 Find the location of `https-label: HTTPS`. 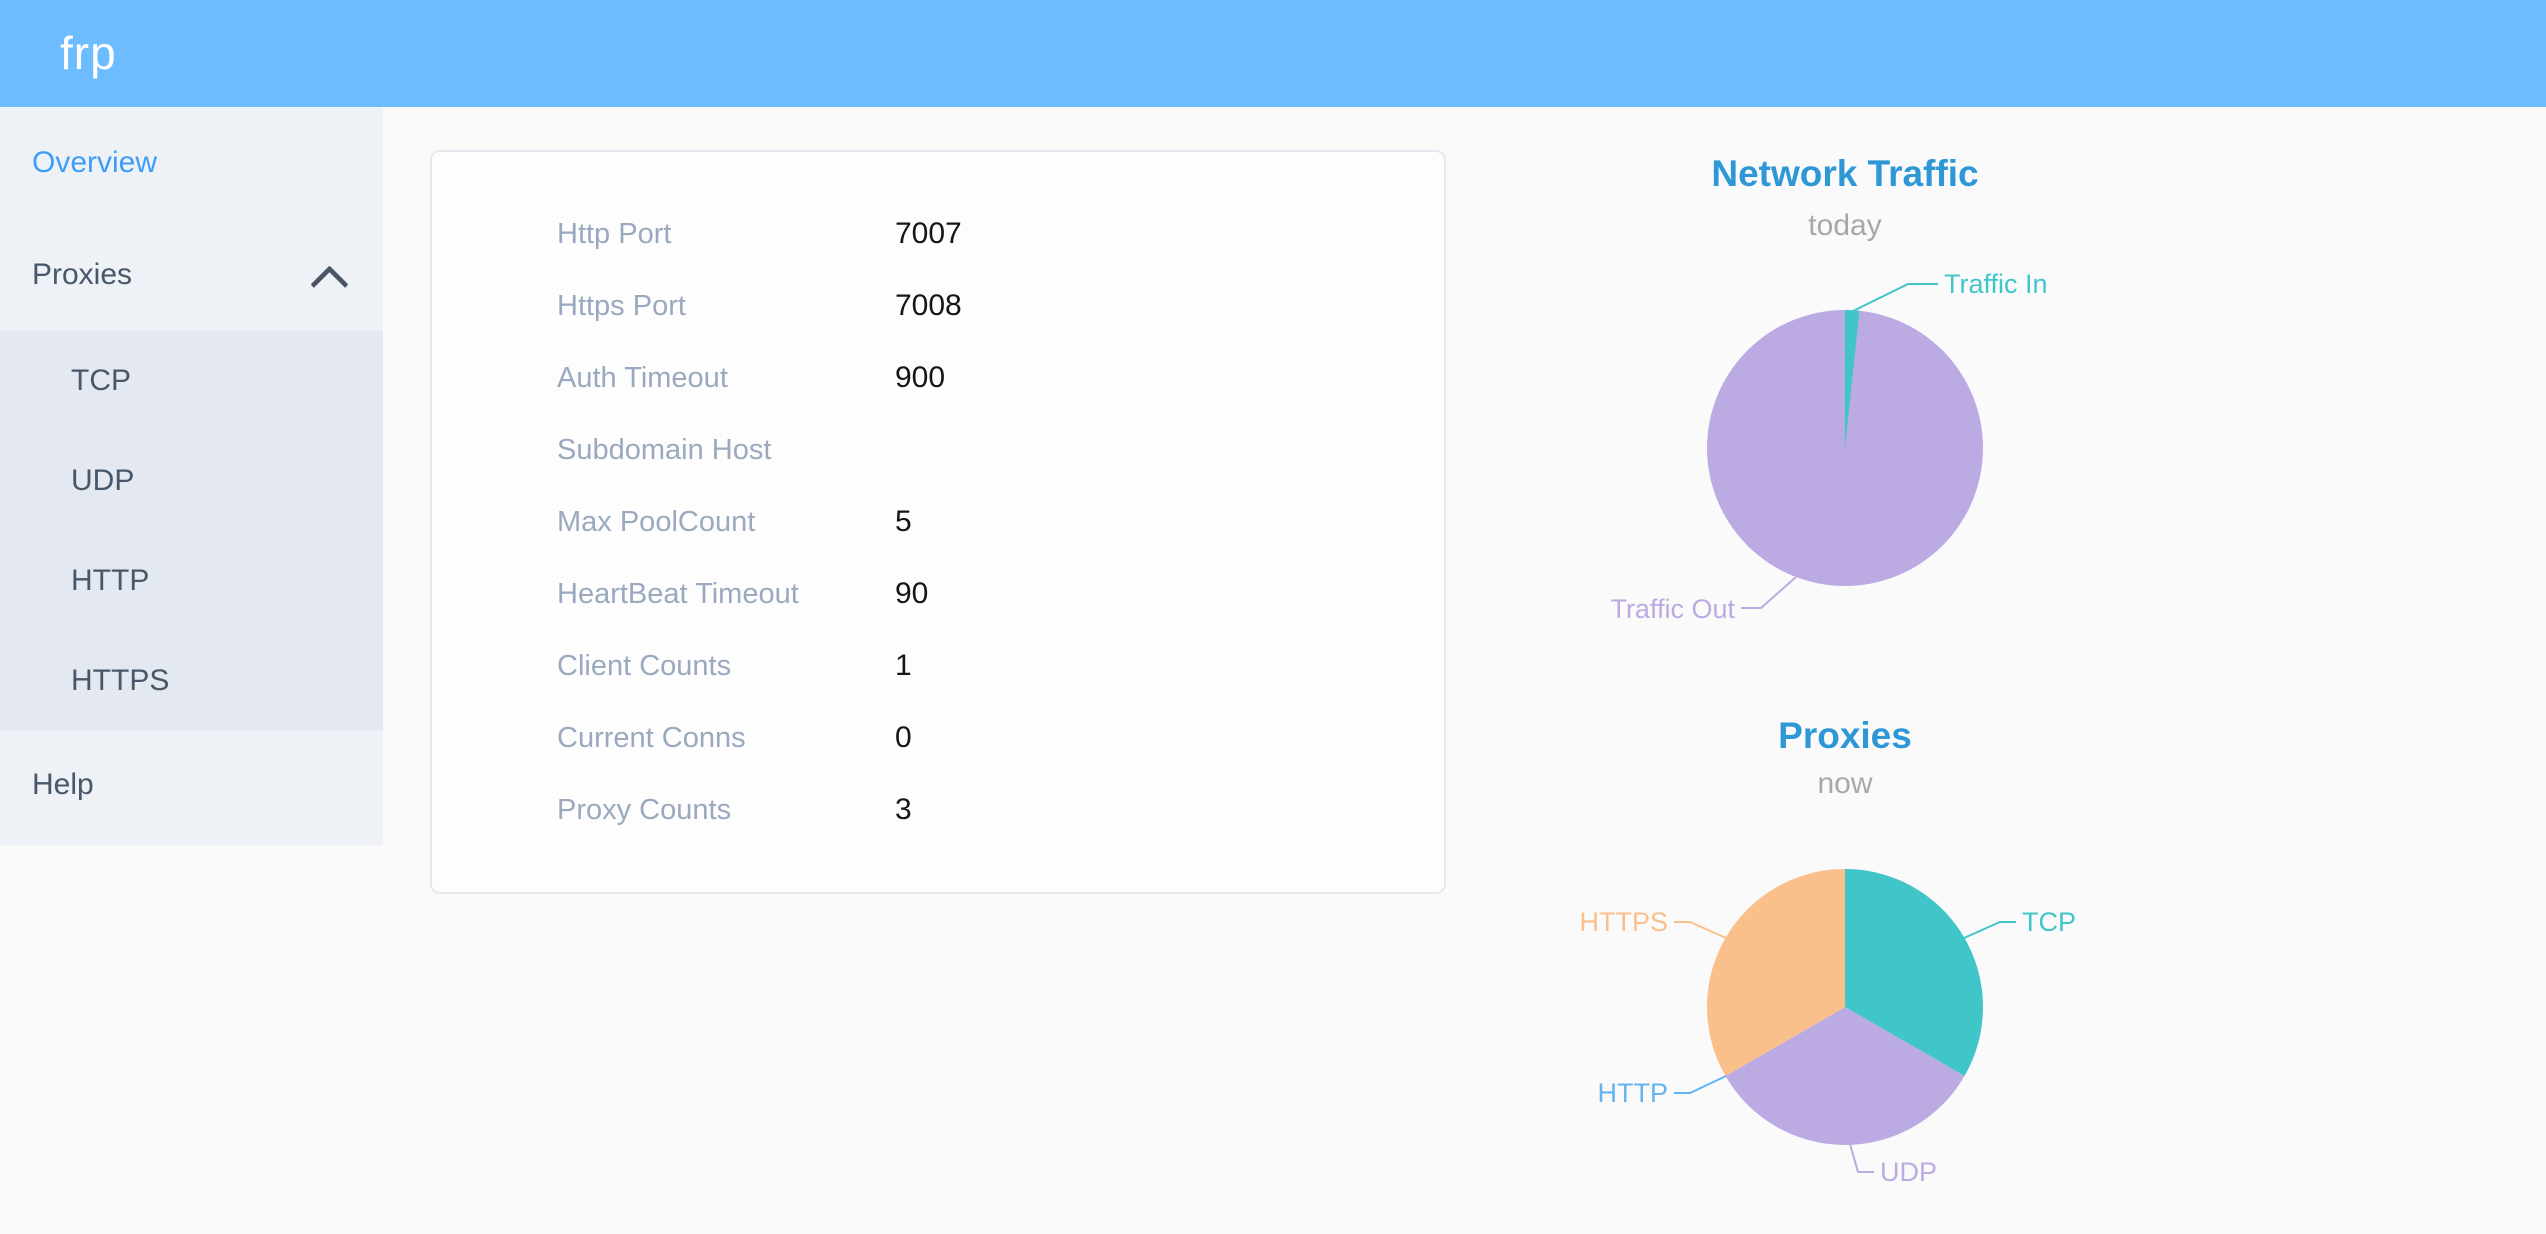

https-label: HTTPS is located at coordinates (1623, 922).